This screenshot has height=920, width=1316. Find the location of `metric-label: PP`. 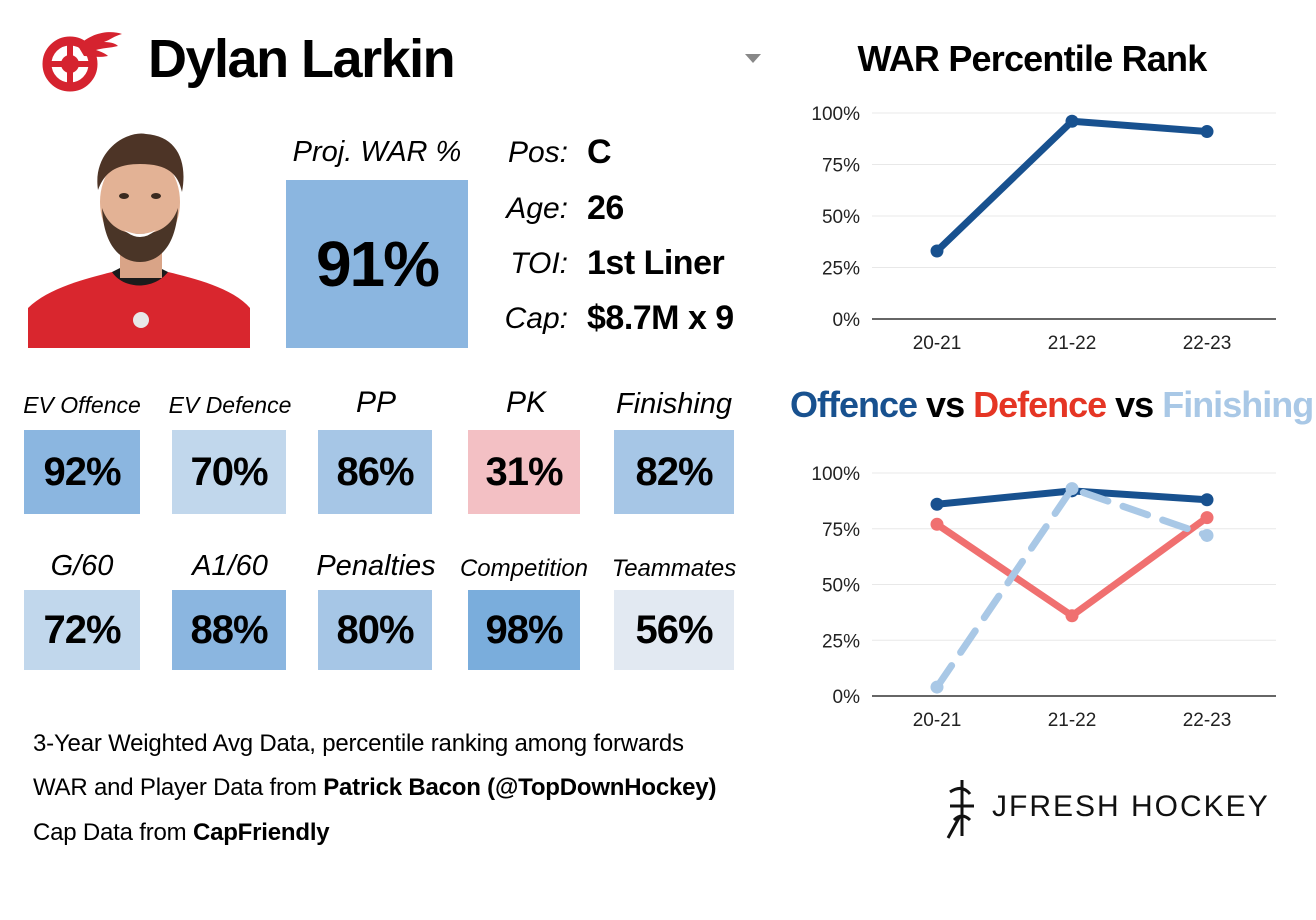

metric-label: PP is located at coordinates (376, 402).